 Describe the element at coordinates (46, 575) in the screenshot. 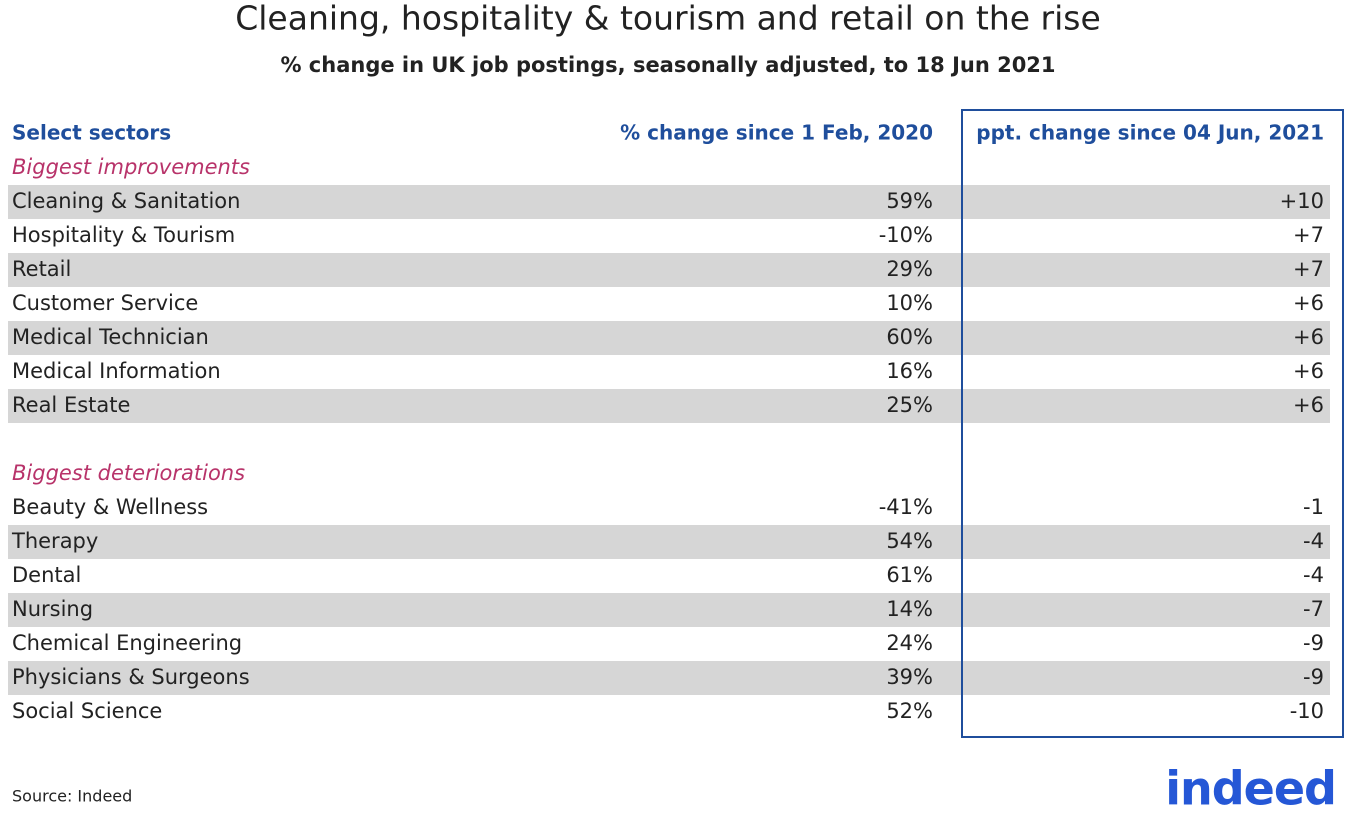

I see `sector-name: Dental` at that location.